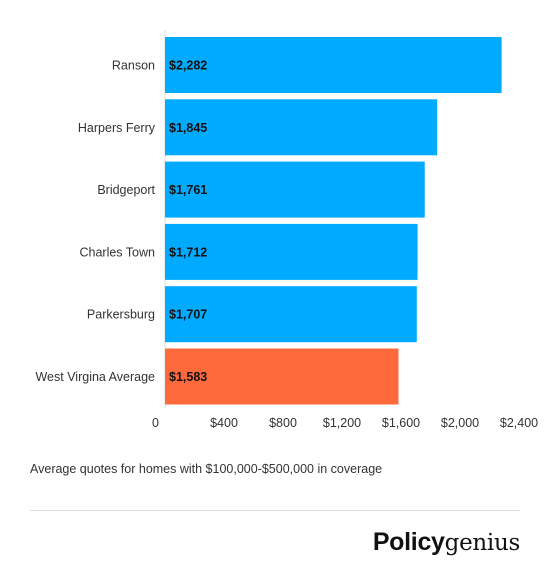  I want to click on x-tick-label: $2,000, so click(460, 423).